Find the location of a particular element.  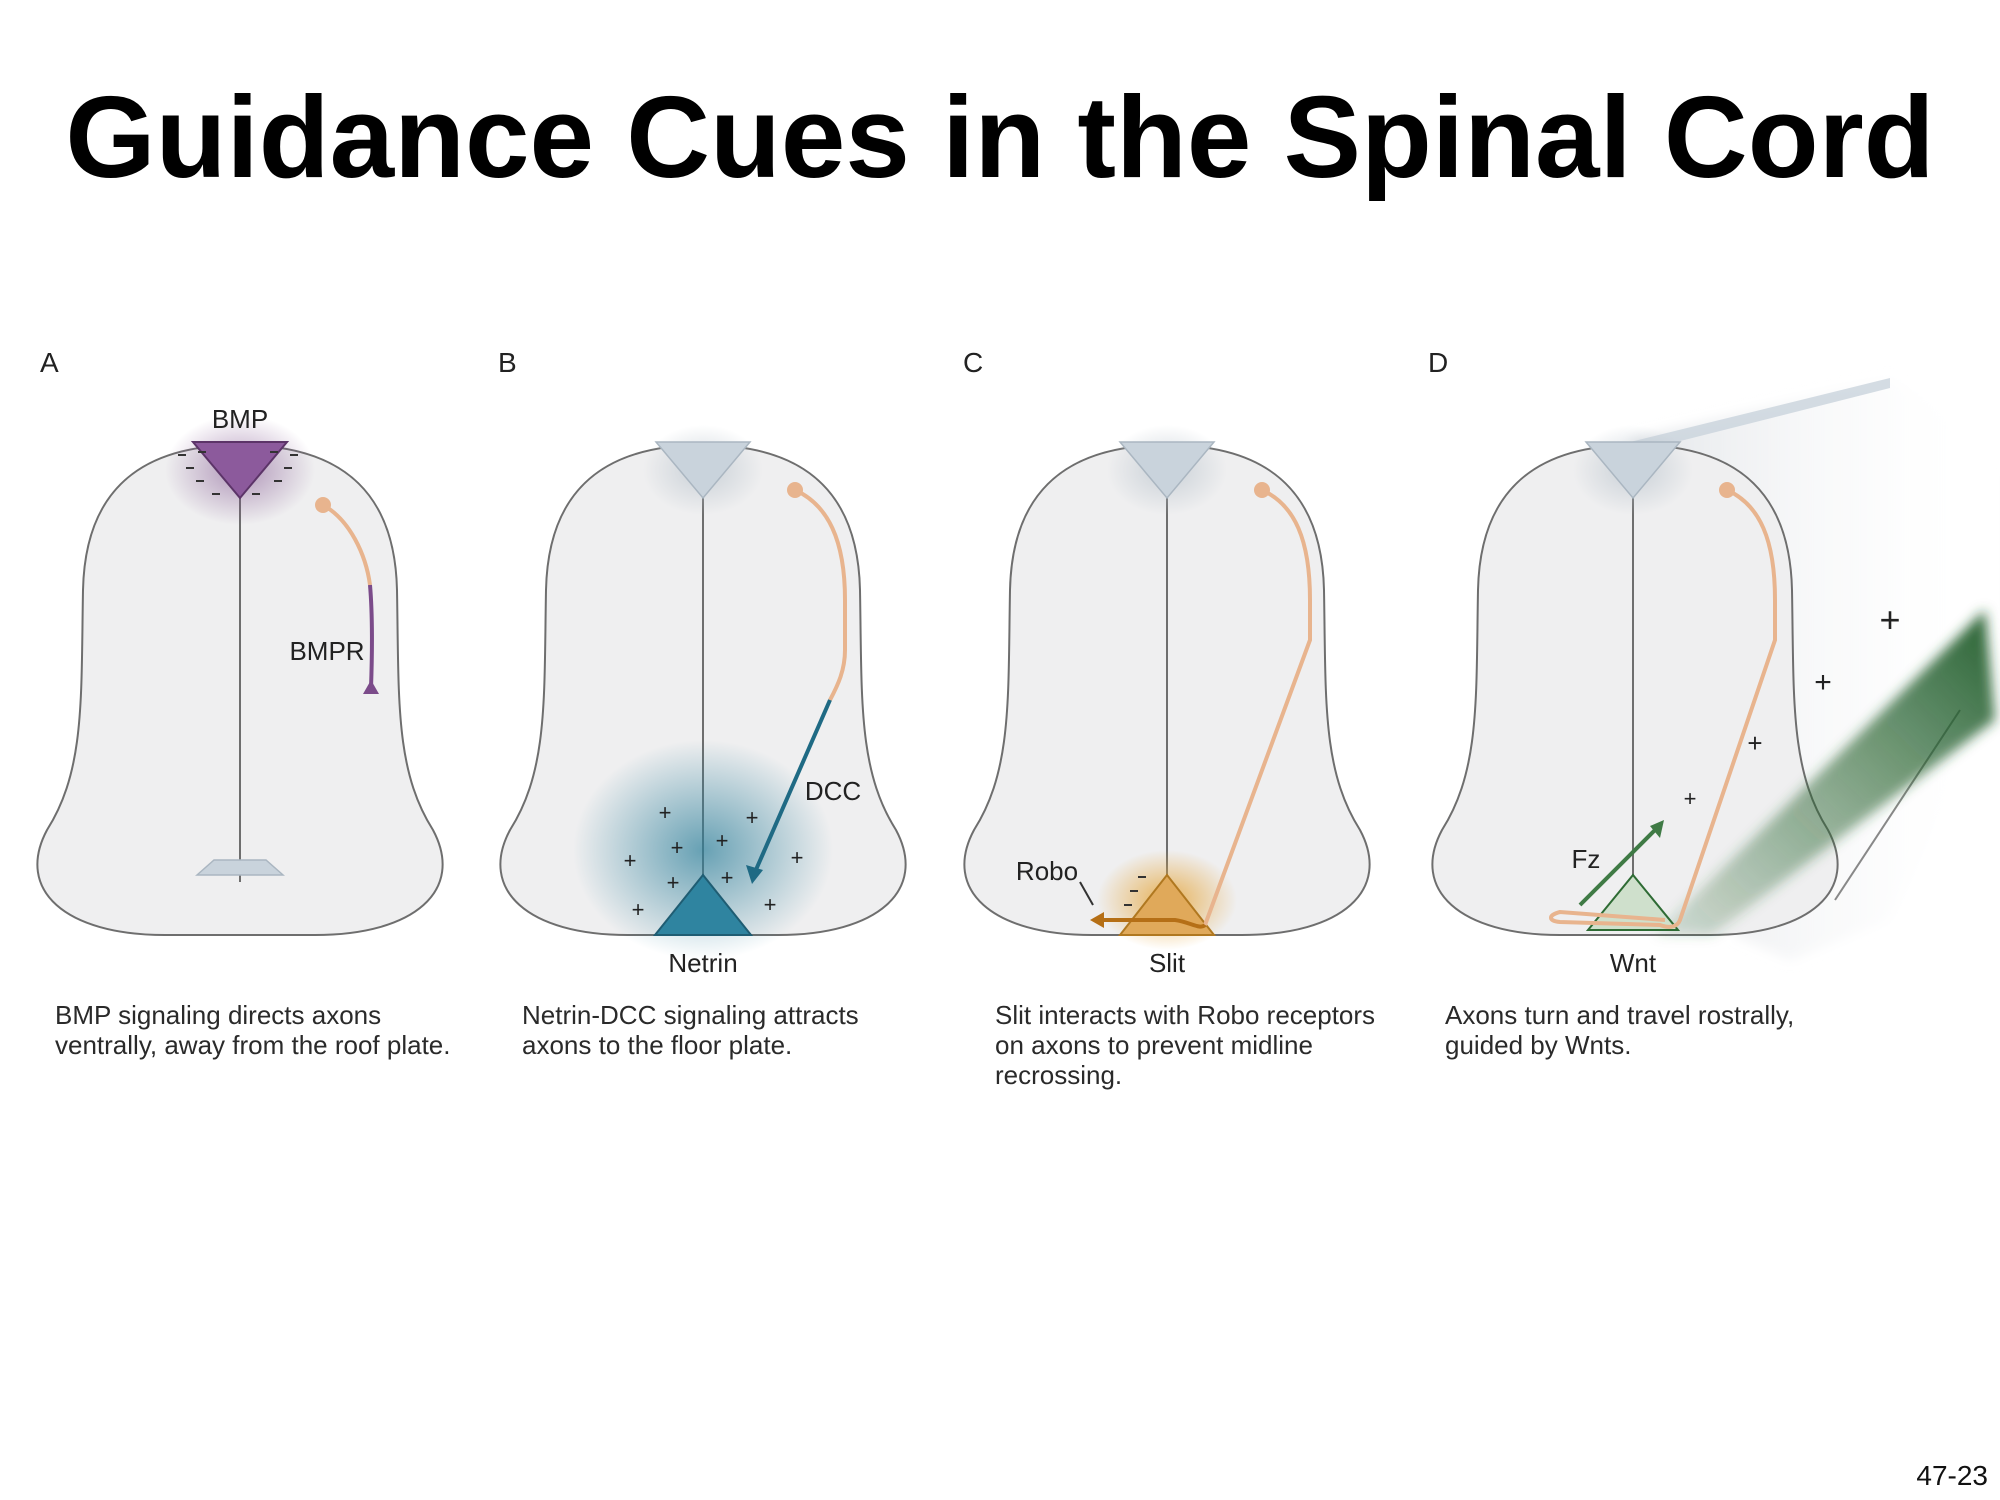

slit-minus-signs is located at coordinates (1135, 891).